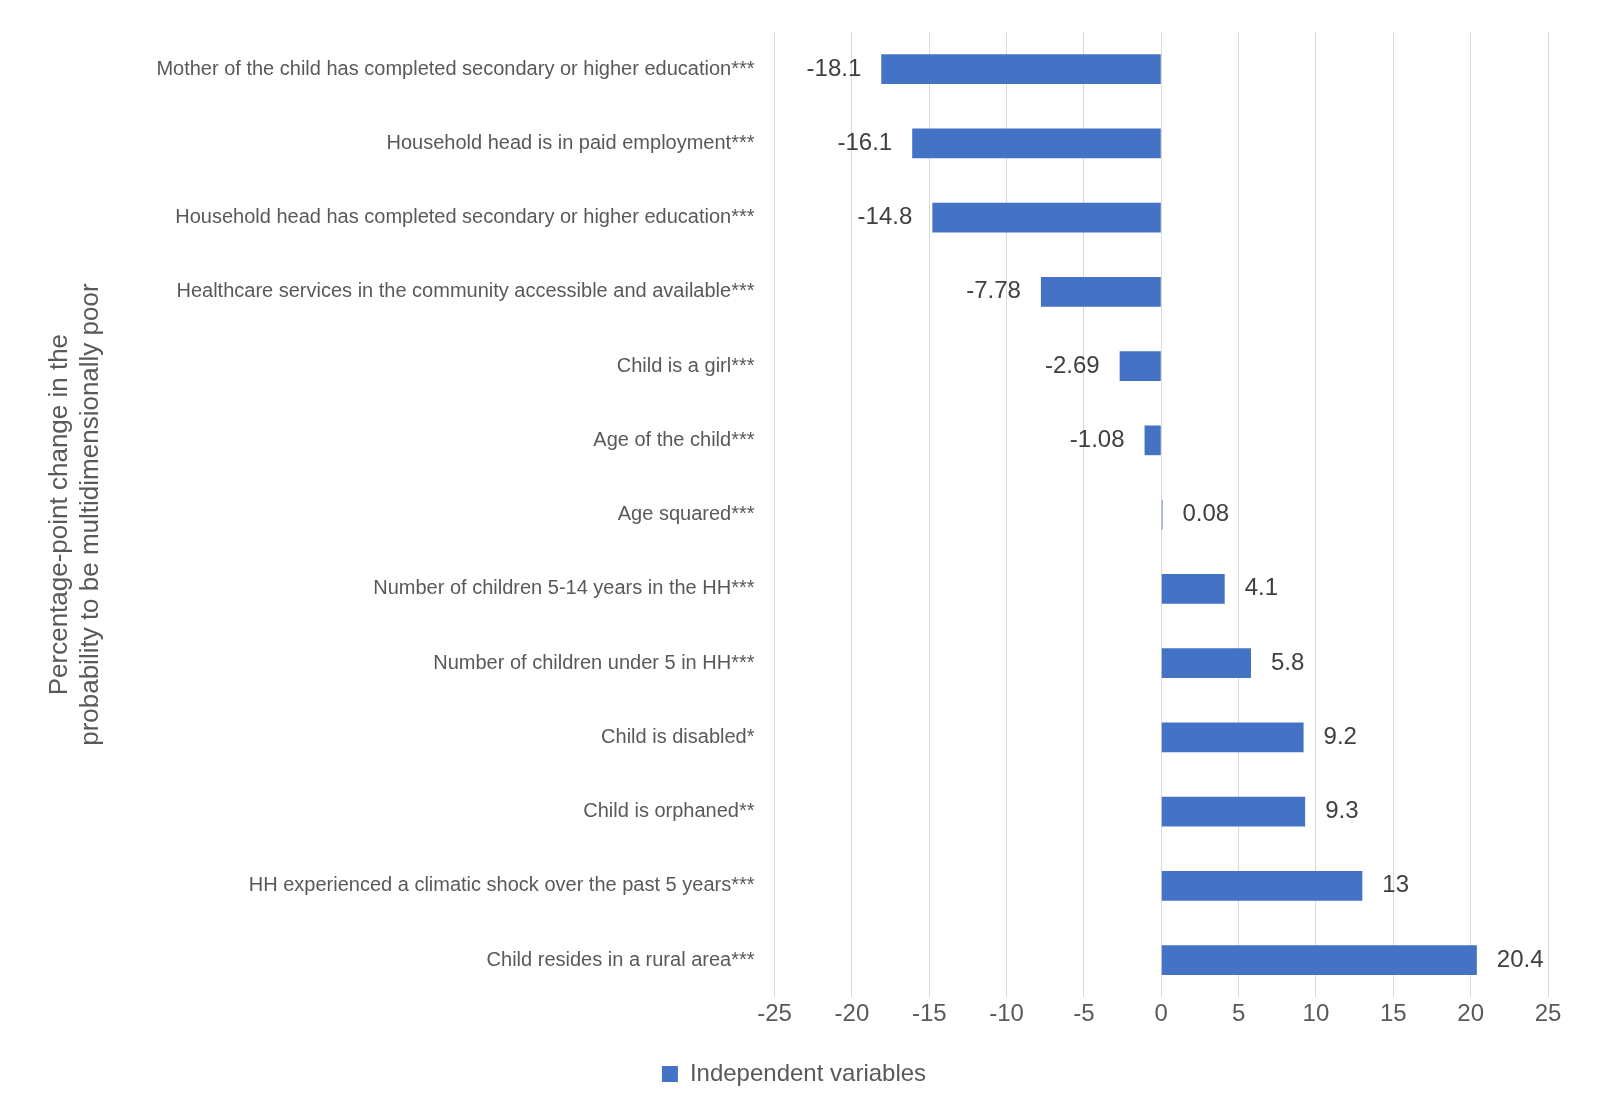 The height and width of the screenshot is (1116, 1598). What do you see at coordinates (455, 67) in the screenshot?
I see `y-tick-label: Mother of the child has completed secondary or higher education***` at bounding box center [455, 67].